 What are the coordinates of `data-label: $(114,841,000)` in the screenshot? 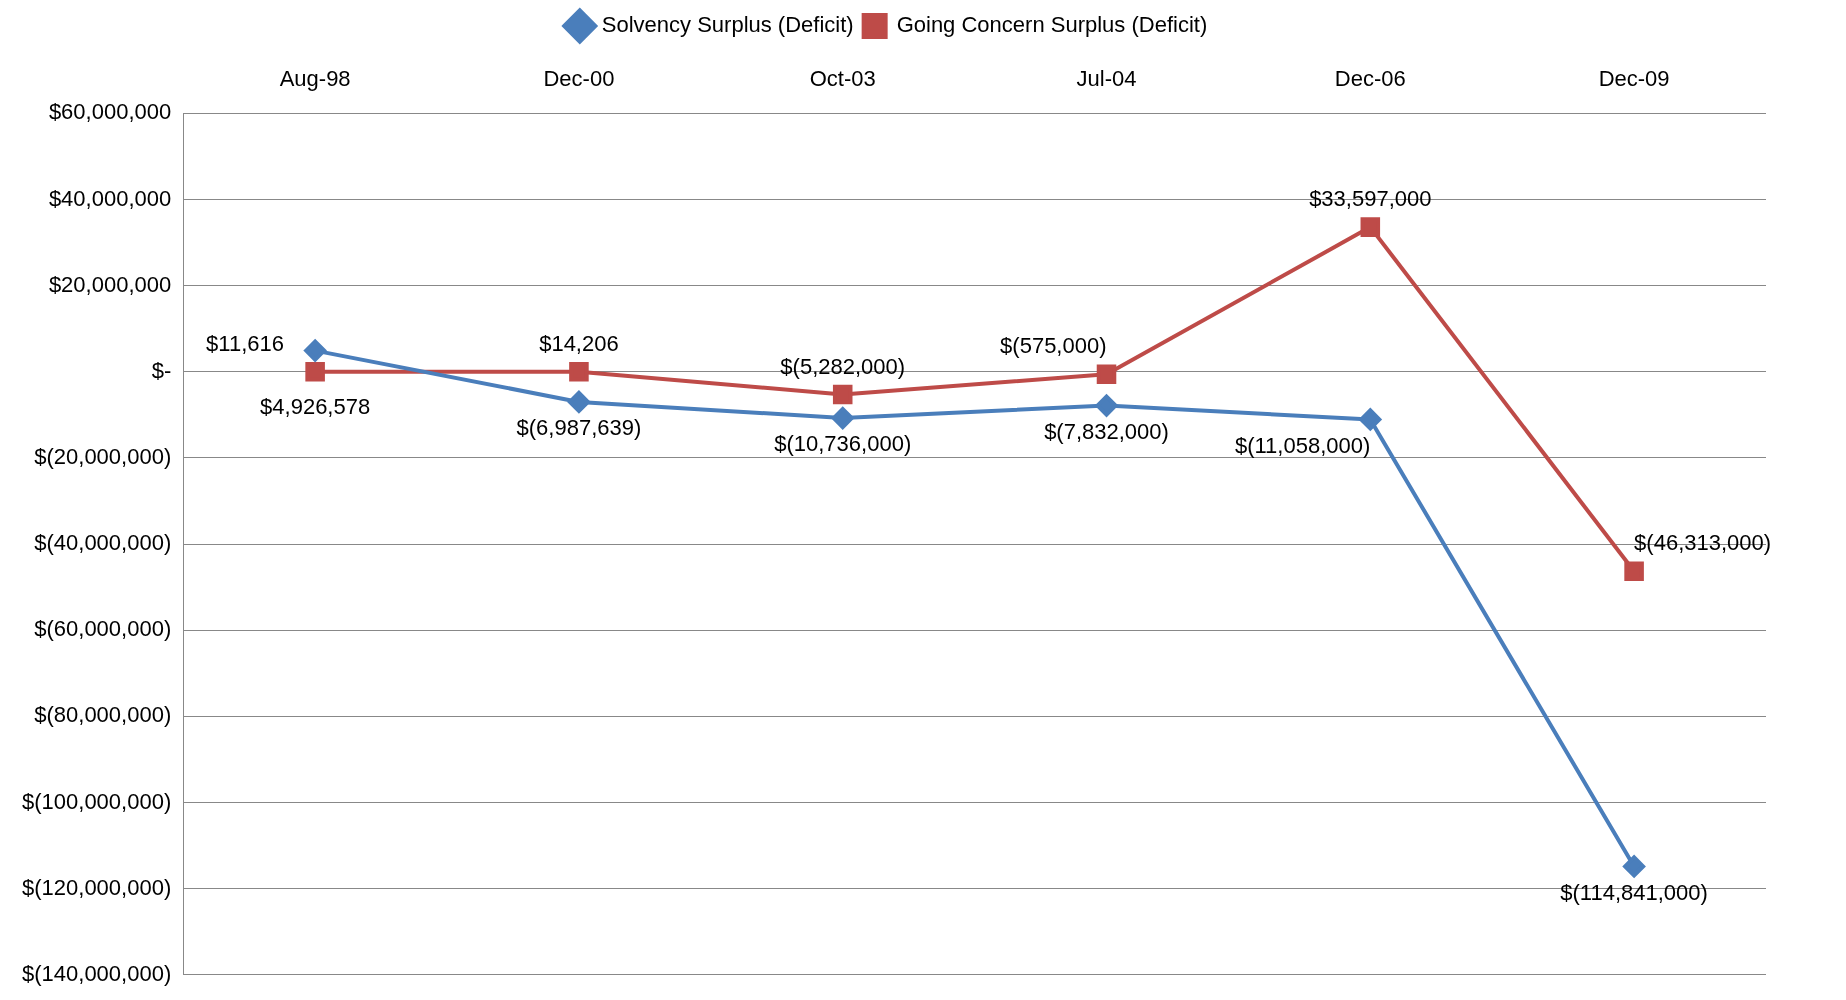 It's located at (1634, 892).